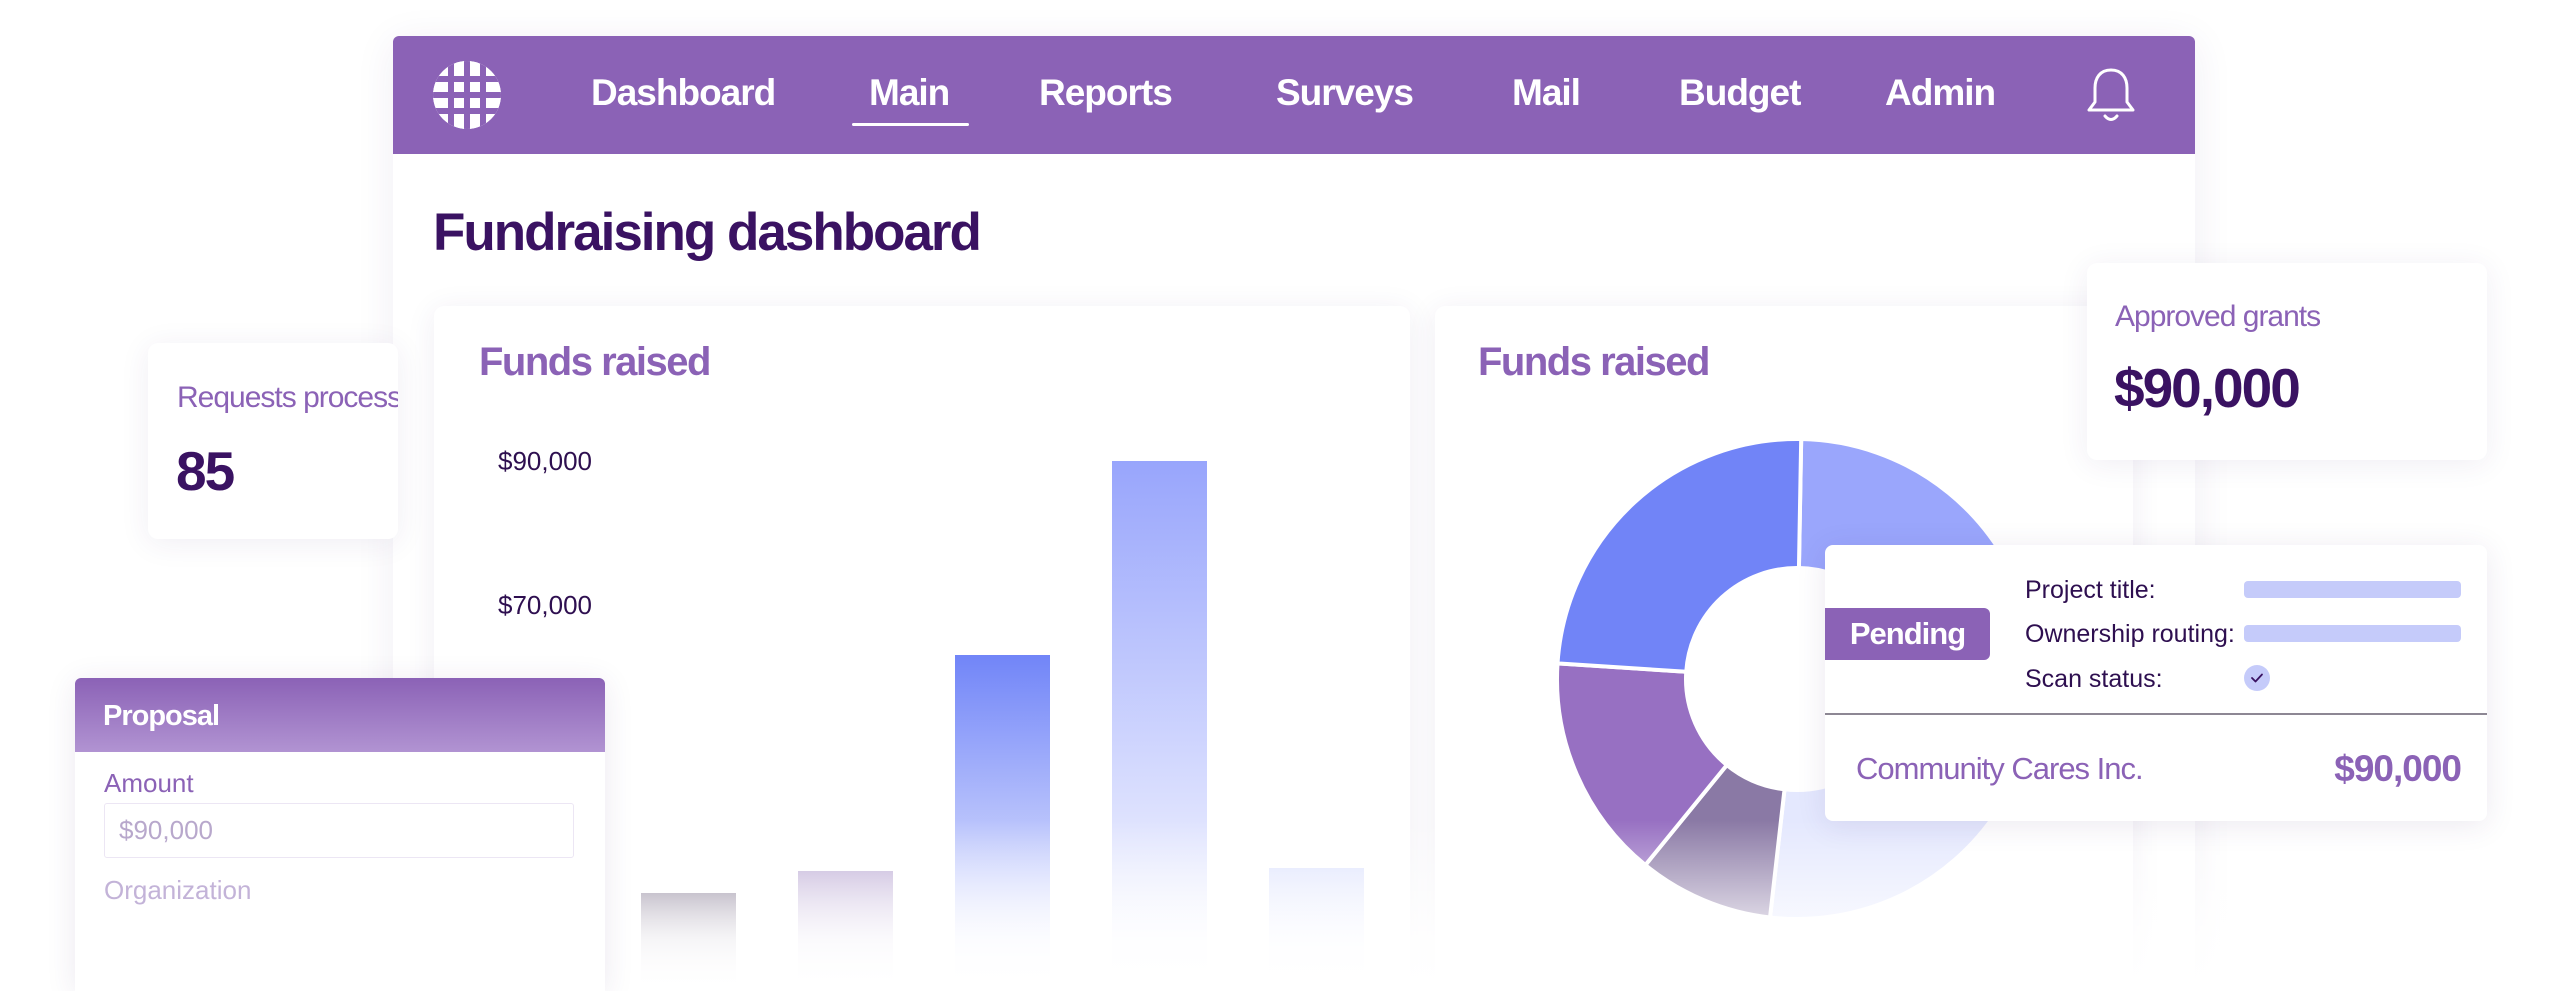 The height and width of the screenshot is (991, 2560). I want to click on pie-card-title: Funds raised, so click(1594, 362).